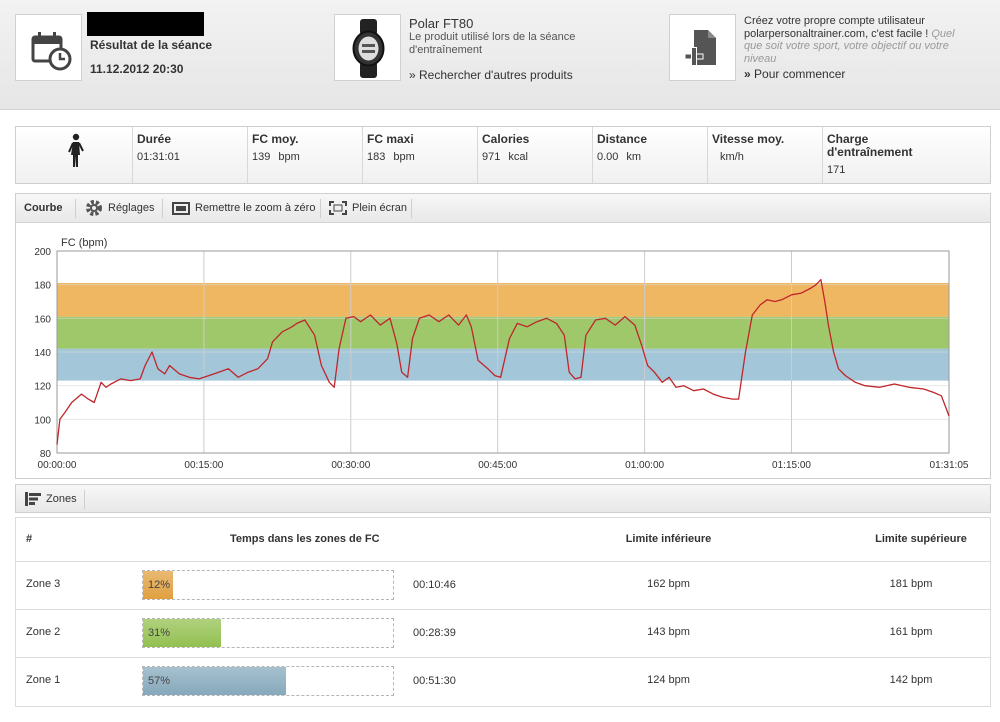 Image resolution: width=1000 pixels, height=722 pixels. I want to click on stat-training-load: Charge d'entraînement 171, so click(906, 155).